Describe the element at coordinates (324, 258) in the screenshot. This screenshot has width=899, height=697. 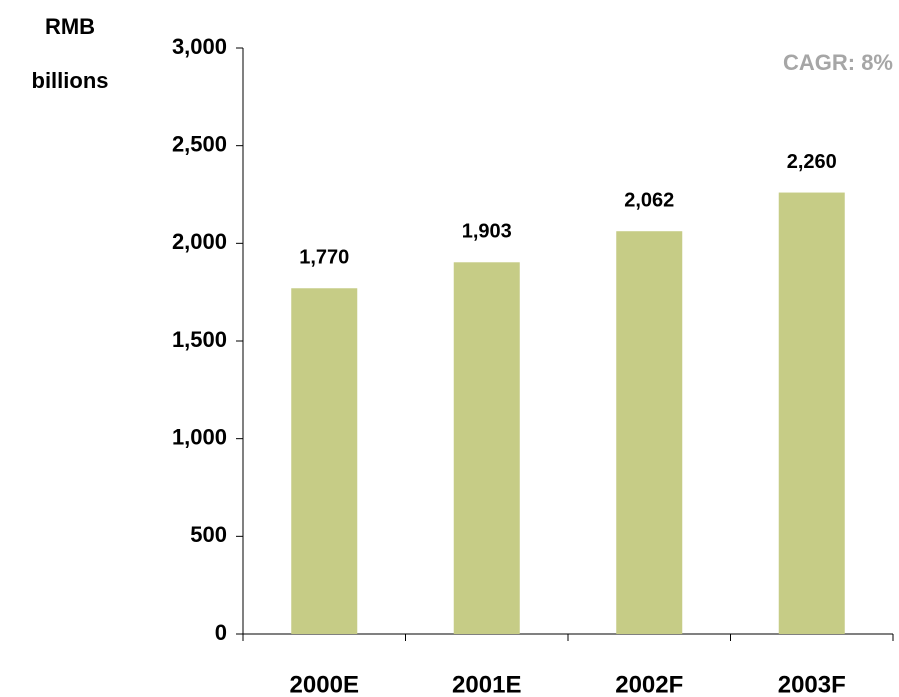
I see `data-label: 1,770` at that location.